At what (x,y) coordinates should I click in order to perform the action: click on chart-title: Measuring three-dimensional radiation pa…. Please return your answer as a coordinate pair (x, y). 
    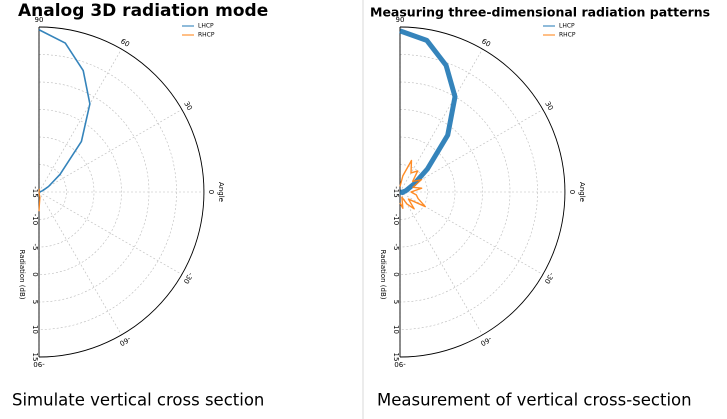
    Looking at the image, I should click on (540, 12).